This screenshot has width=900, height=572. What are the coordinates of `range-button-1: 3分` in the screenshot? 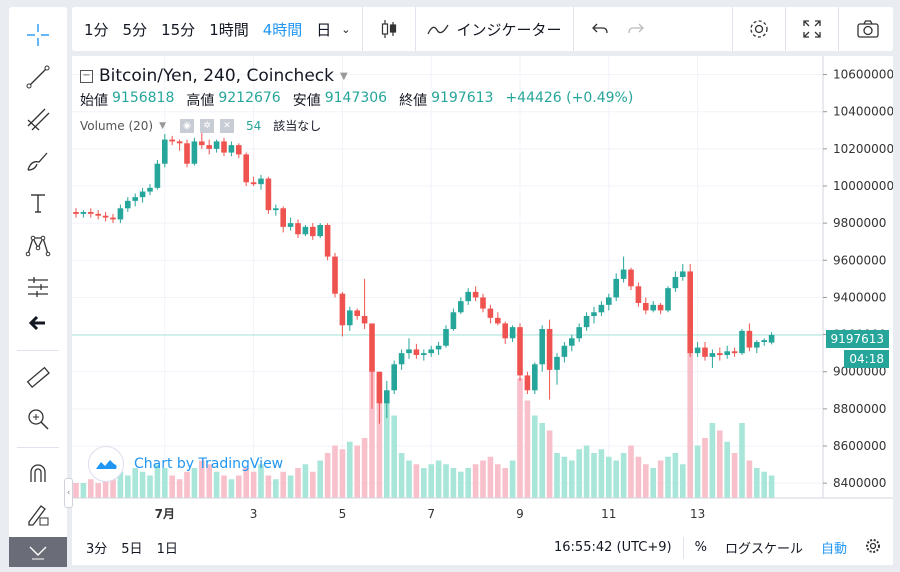 It's located at (97, 549).